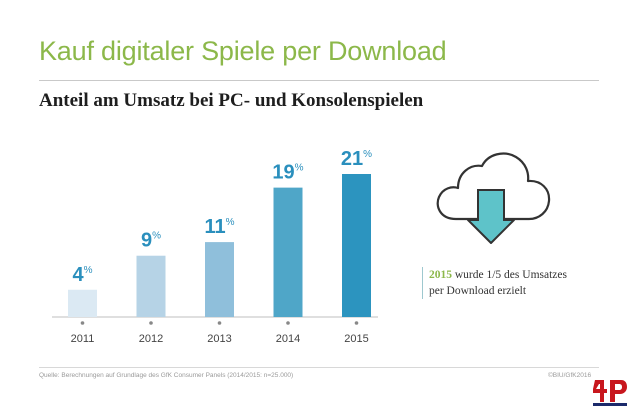 The image size is (640, 414). What do you see at coordinates (151, 241) in the screenshot?
I see `data-label: 9%` at bounding box center [151, 241].